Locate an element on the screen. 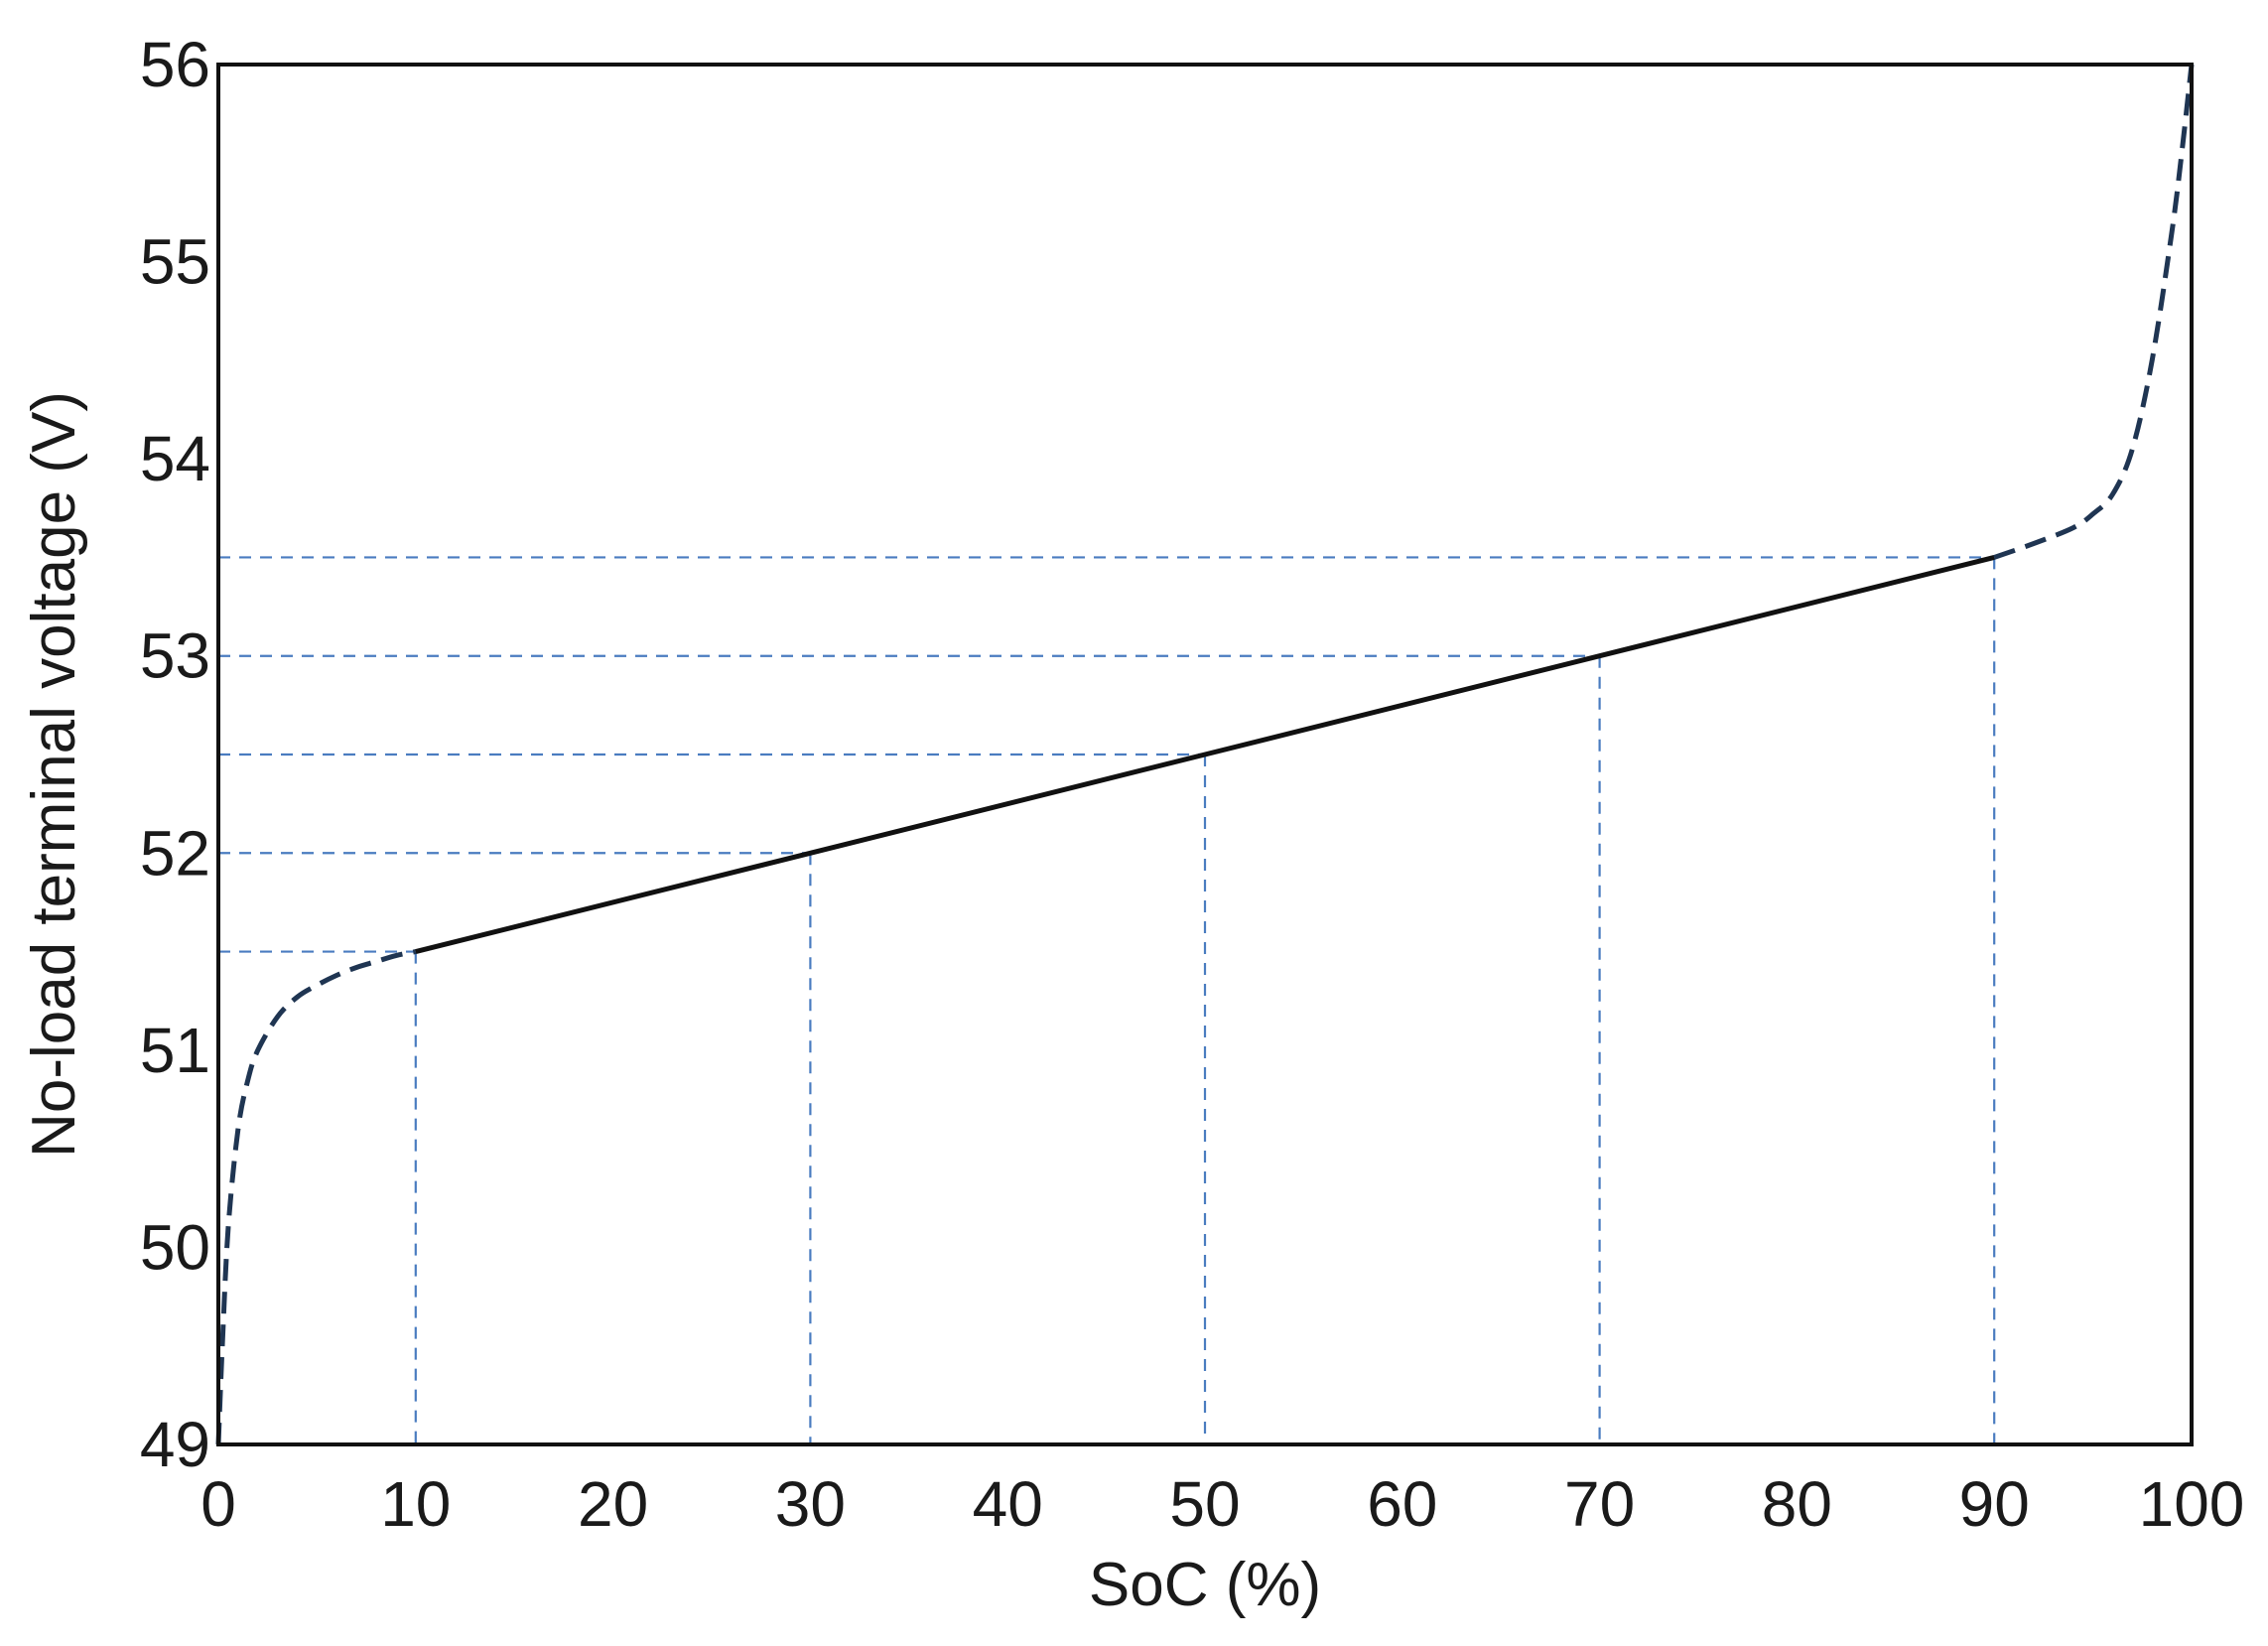 The width and height of the screenshot is (2268, 1646). y-tick-label: 56 is located at coordinates (175, 64).